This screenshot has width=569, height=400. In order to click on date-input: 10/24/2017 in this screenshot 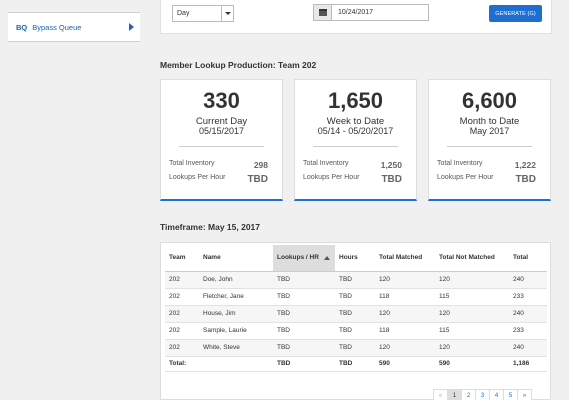, I will do `click(371, 12)`.